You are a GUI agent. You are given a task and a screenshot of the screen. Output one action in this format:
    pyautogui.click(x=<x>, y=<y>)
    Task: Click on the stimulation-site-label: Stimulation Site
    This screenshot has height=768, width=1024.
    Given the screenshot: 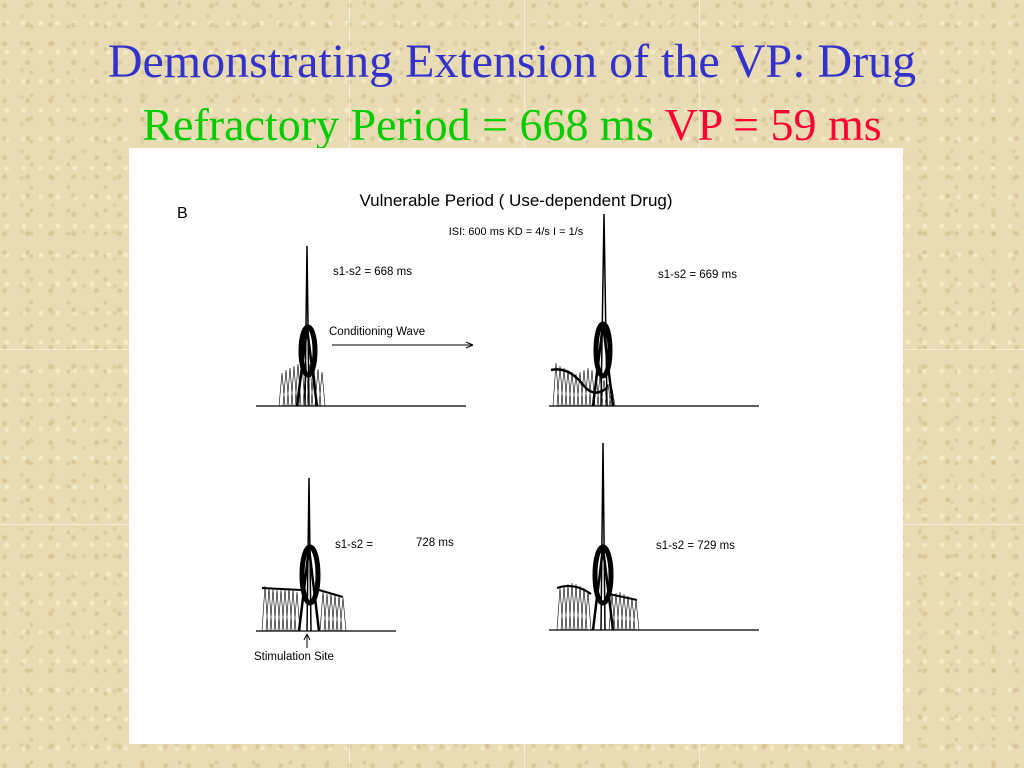 What is the action you would take?
    pyautogui.click(x=294, y=657)
    